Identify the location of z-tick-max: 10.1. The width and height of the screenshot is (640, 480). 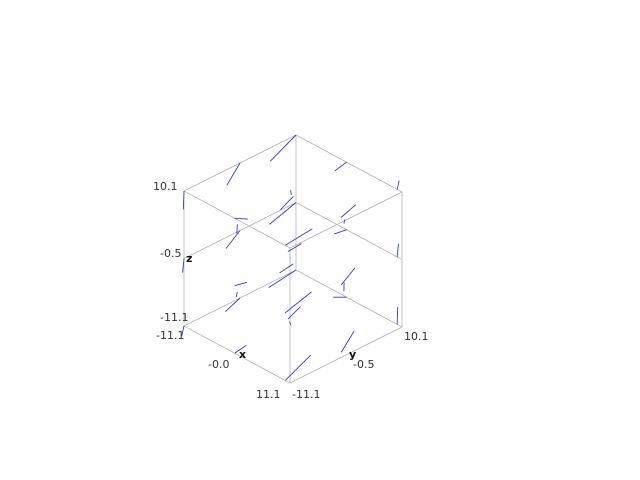
(165, 186).